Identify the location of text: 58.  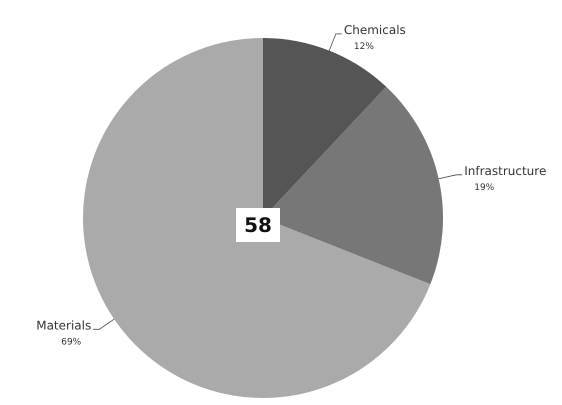
(258, 225).